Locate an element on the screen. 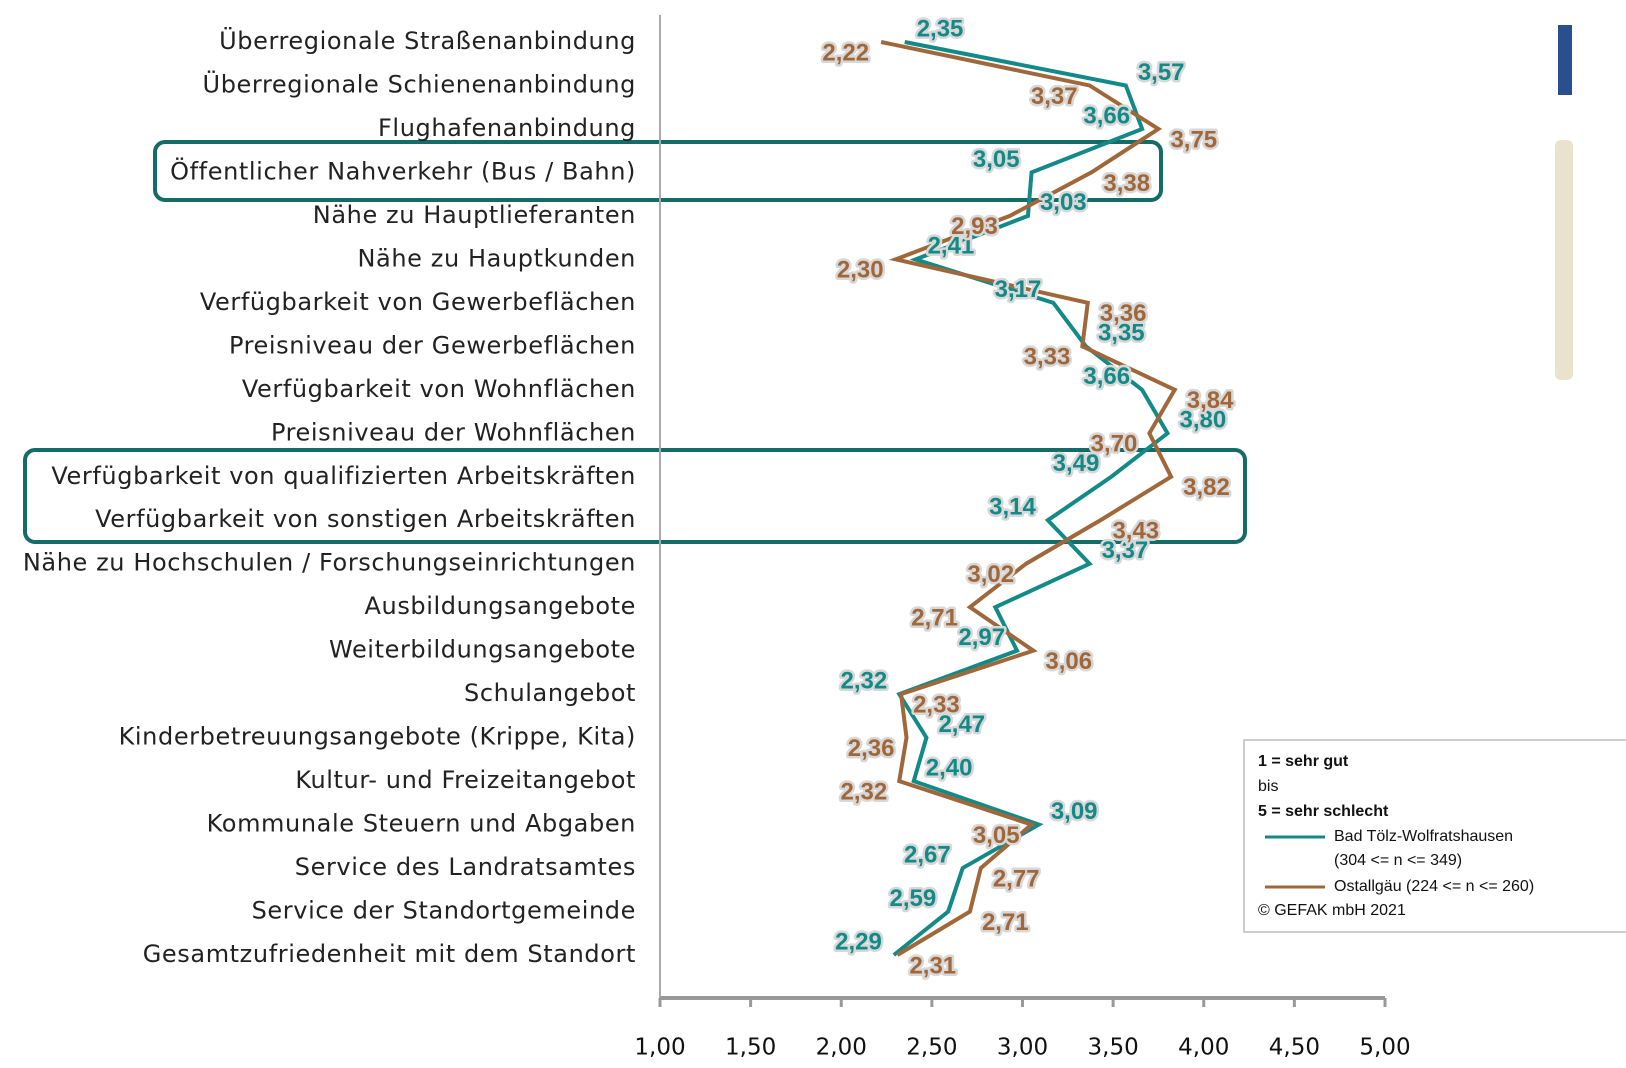 The width and height of the screenshot is (1626, 1068). logo-fragment is located at coordinates (1564, 202).